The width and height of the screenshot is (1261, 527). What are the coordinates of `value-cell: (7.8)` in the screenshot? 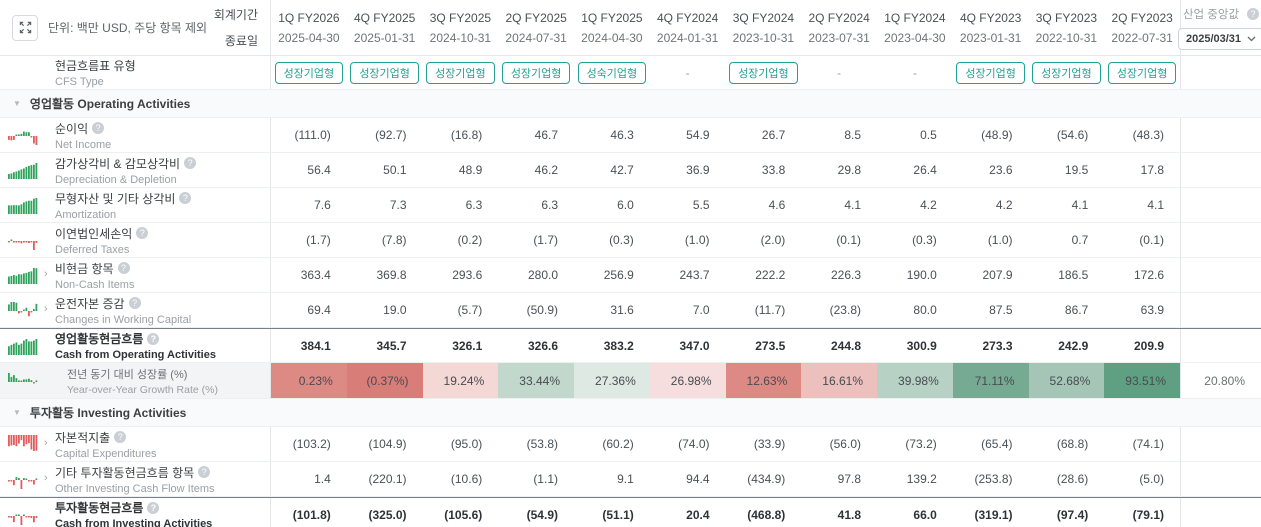 It's located at (394, 240).